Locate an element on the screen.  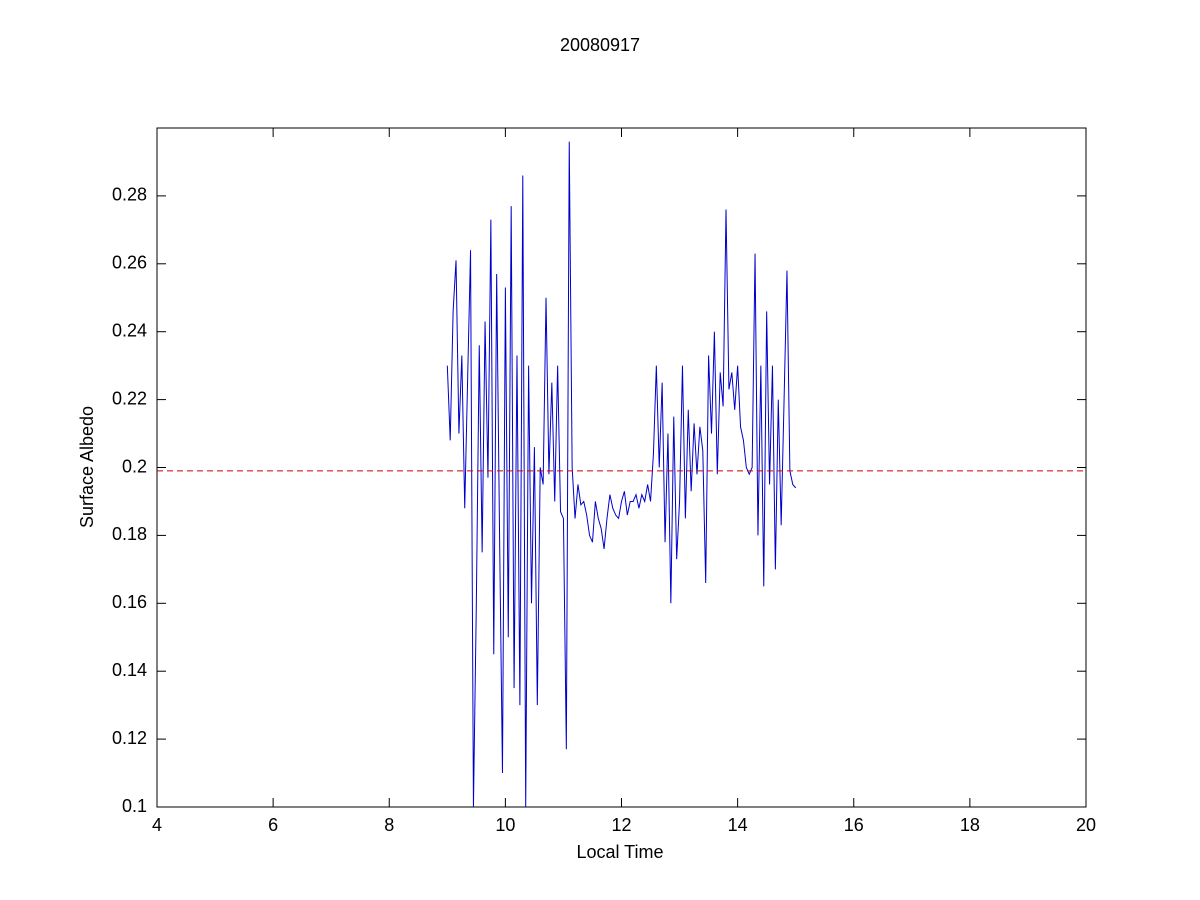
y-tick-label: 0.18 is located at coordinates (129, 534).